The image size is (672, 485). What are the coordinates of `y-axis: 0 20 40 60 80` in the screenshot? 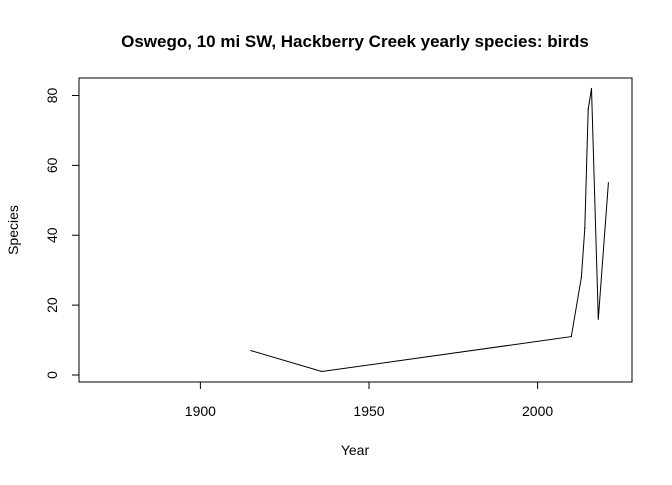 It's located at (62, 233).